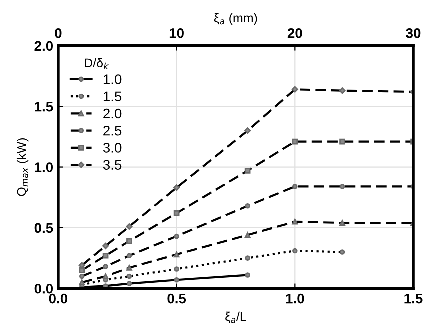 The height and width of the screenshot is (328, 433). Describe the element at coordinates (113, 79) in the screenshot. I see `legend-label: 1.0` at that location.